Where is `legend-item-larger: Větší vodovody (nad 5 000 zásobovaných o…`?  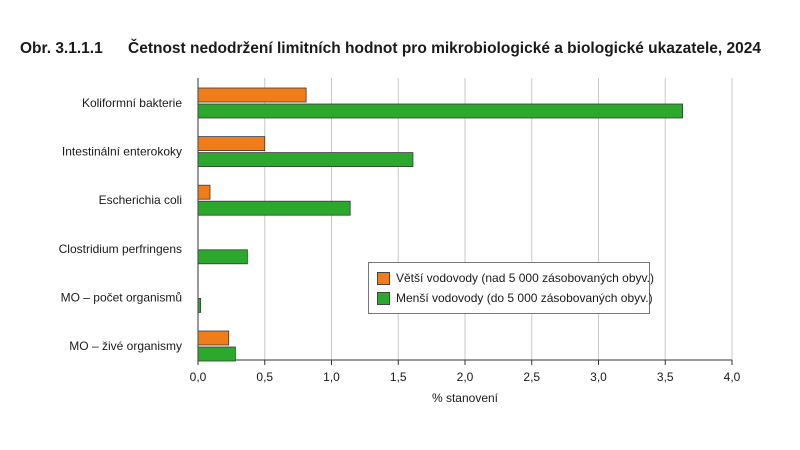
legend-item-larger: Větší vodovody (nad 5 000 zásobovaných o… is located at coordinates (515, 278).